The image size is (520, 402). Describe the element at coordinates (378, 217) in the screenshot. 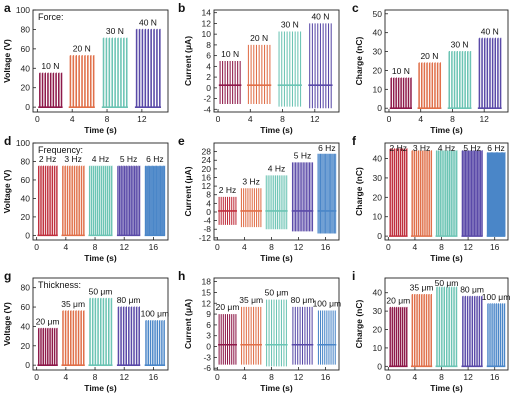

I see `y-tick-label: 10` at that location.